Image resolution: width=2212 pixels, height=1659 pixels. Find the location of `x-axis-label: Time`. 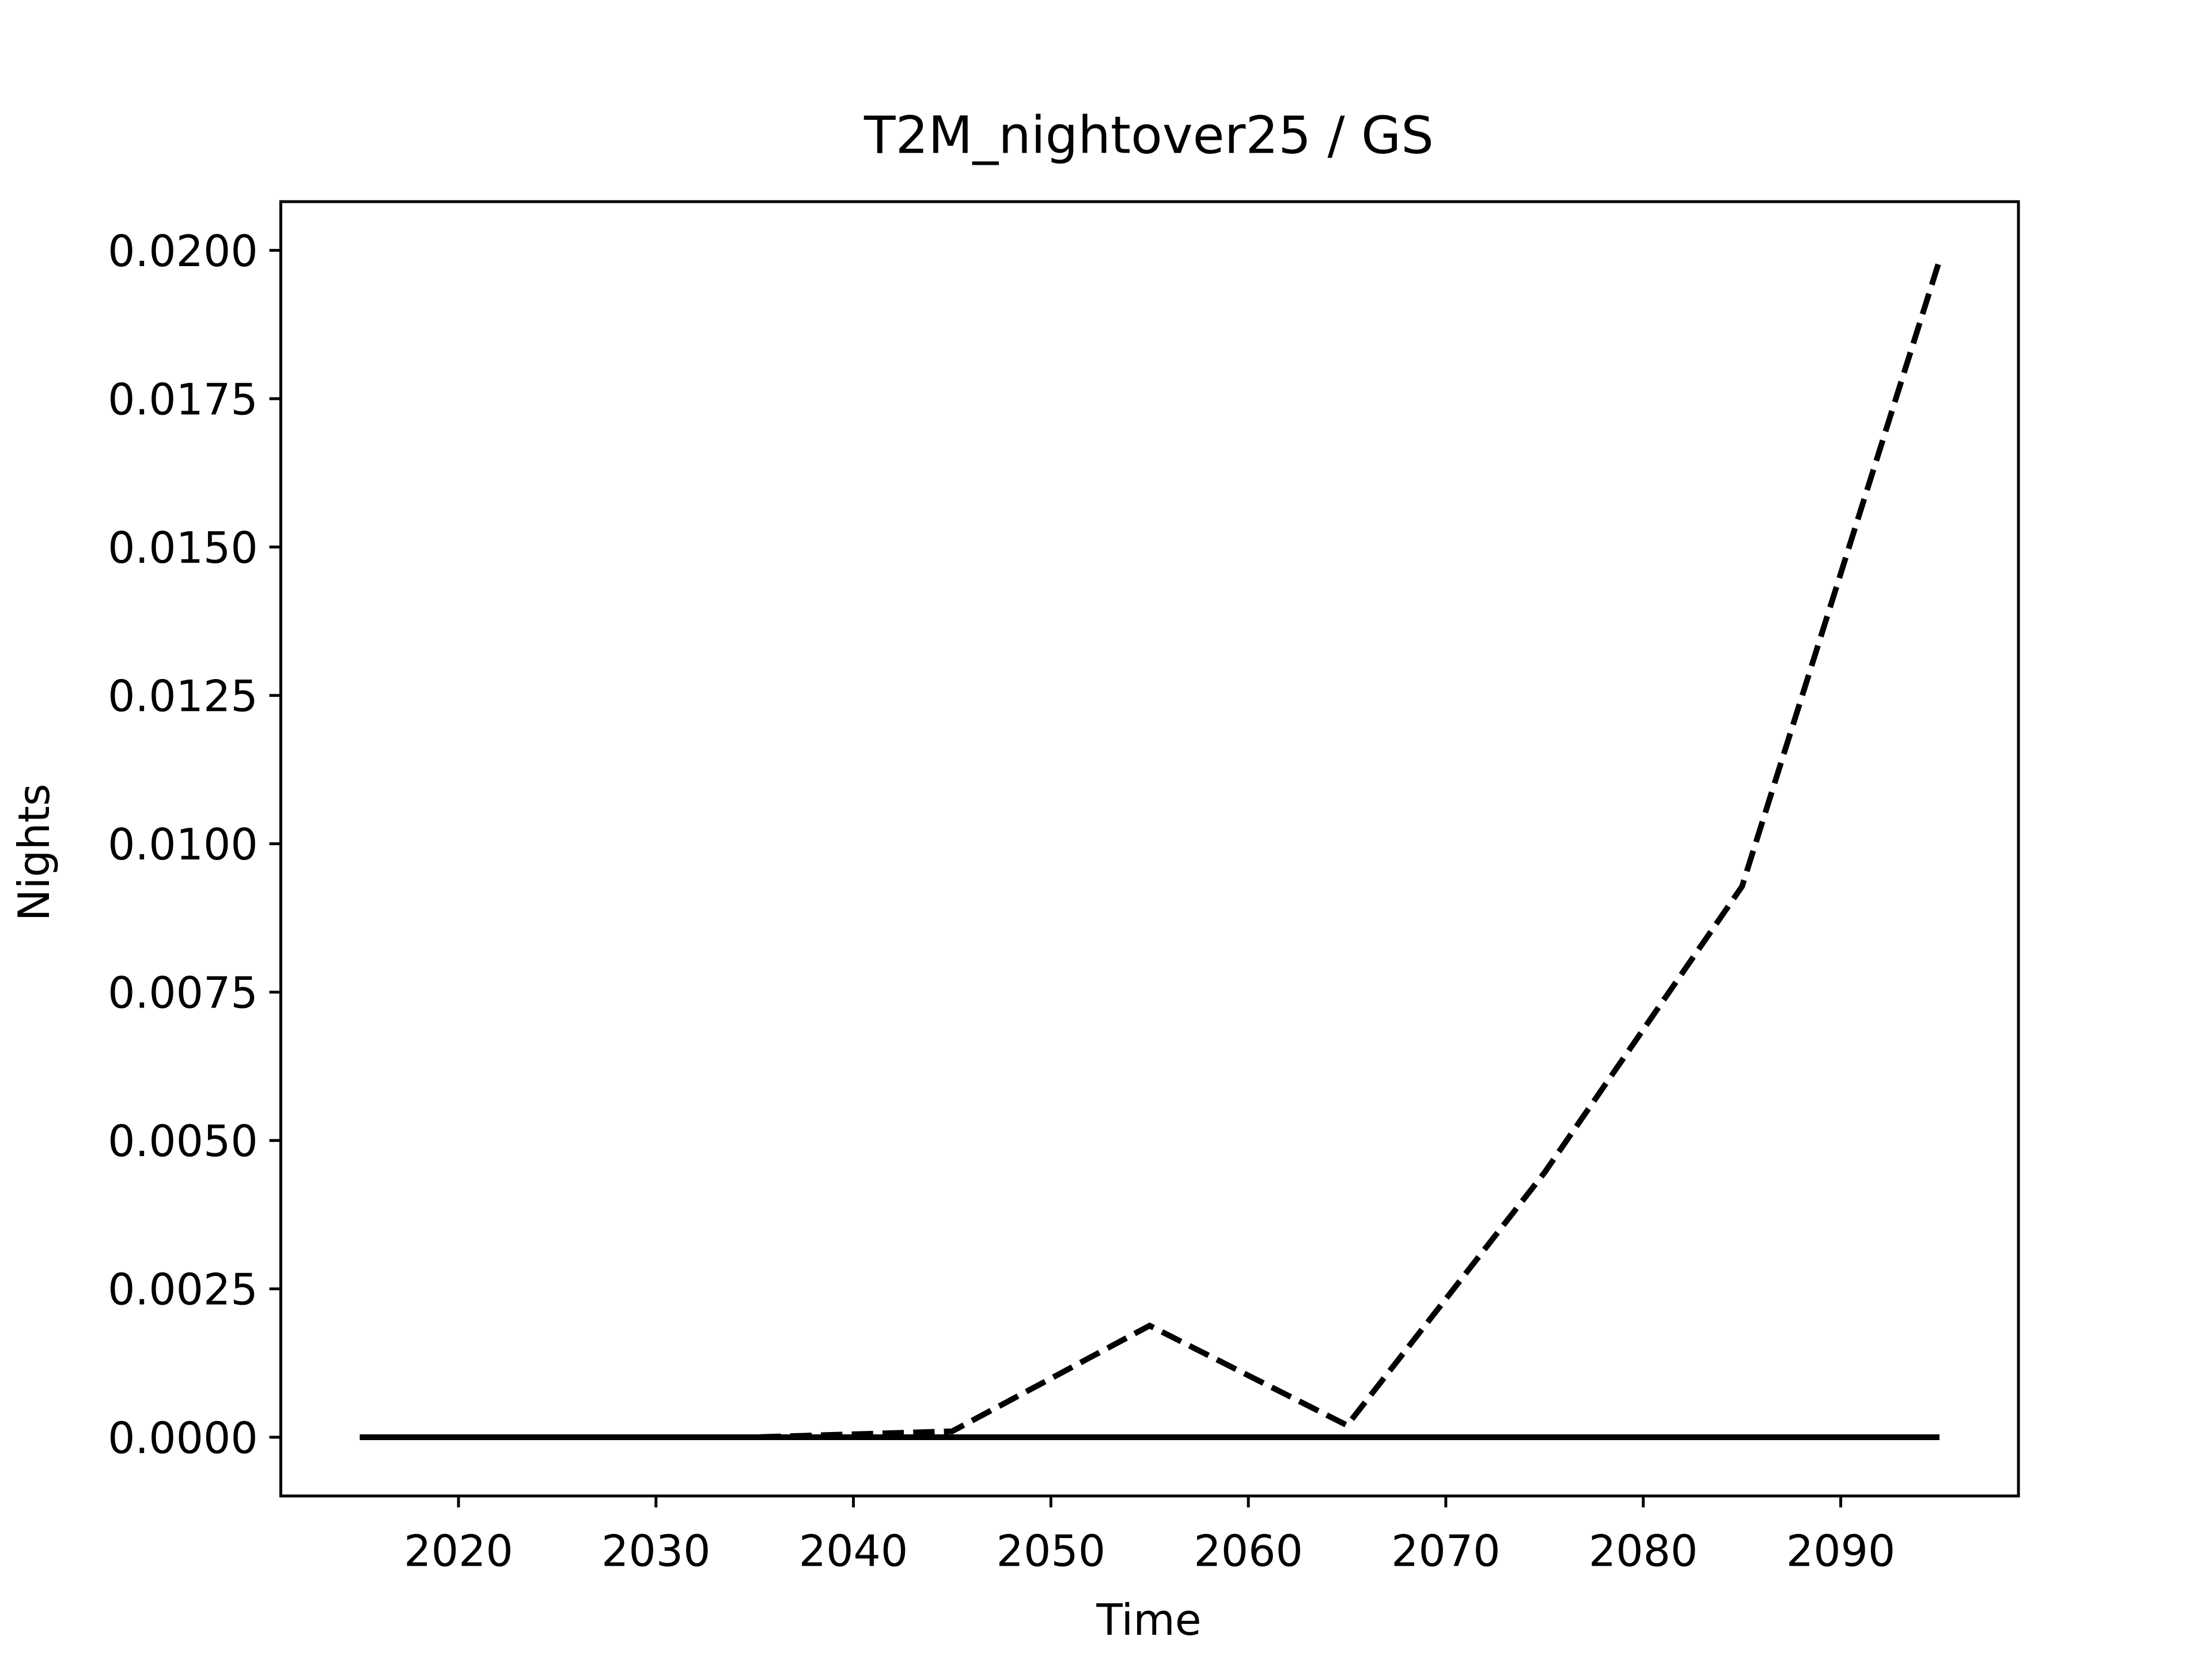

x-axis-label: Time is located at coordinates (1148, 1620).